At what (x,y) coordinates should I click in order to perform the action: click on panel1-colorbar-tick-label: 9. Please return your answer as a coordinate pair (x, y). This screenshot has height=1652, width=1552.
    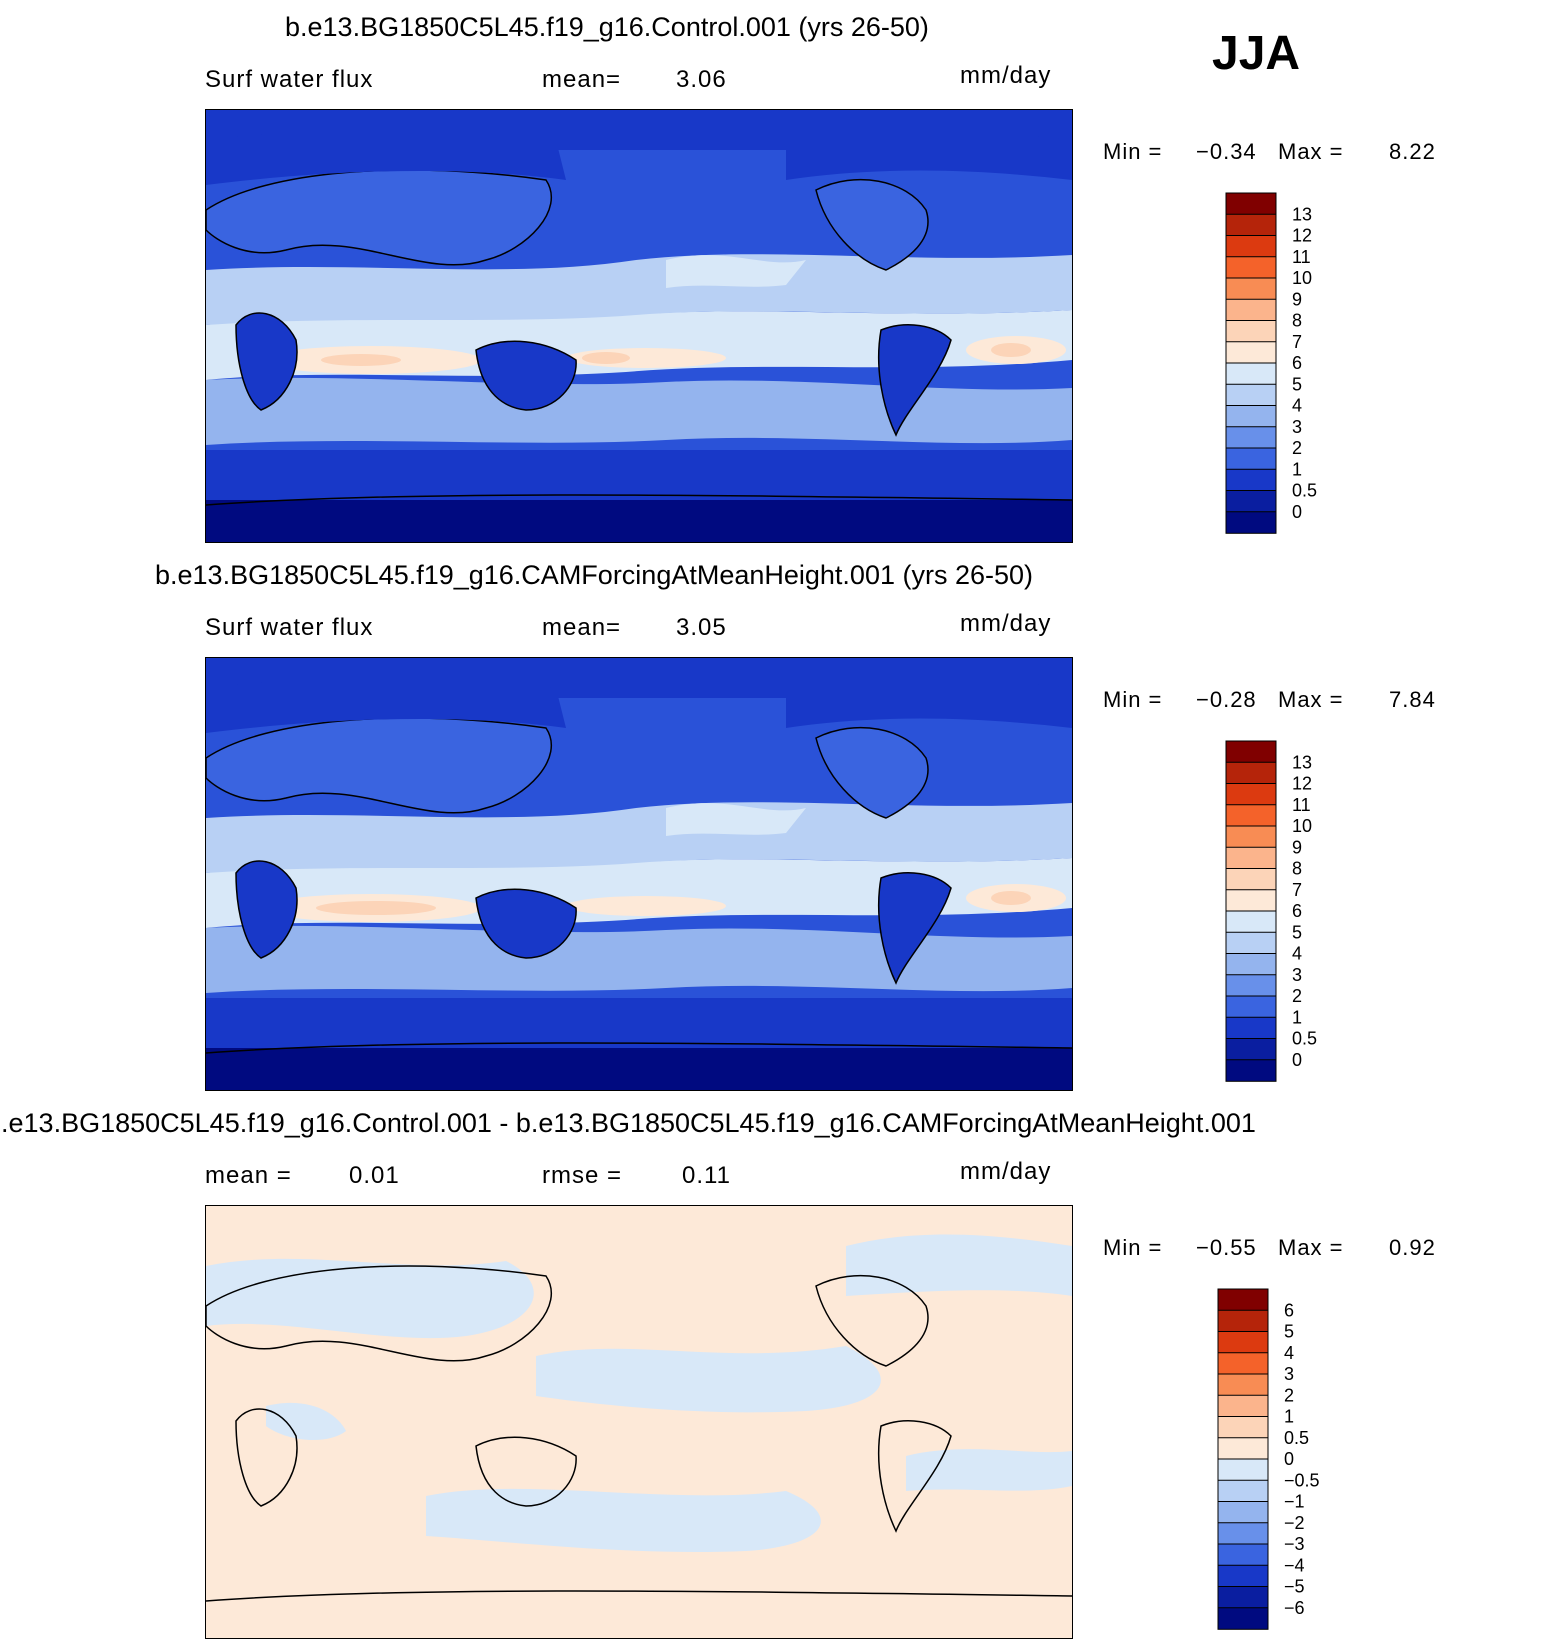
    Looking at the image, I should click on (1297, 299).